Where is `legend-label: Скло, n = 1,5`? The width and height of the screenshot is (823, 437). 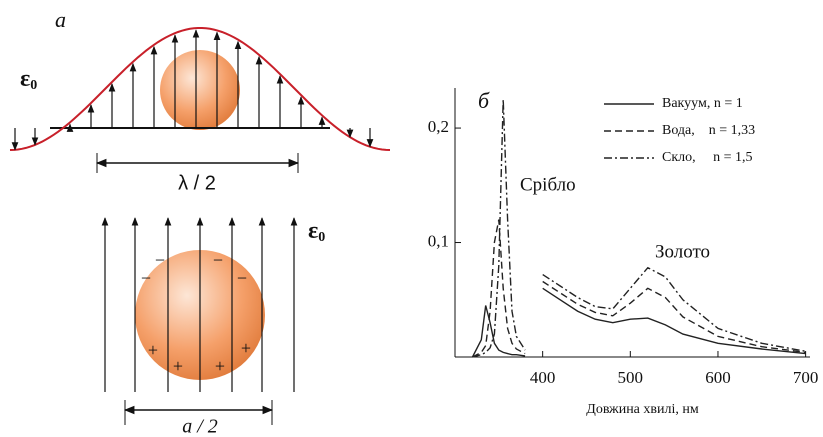
legend-label: Скло, n = 1,5 is located at coordinates (707, 157).